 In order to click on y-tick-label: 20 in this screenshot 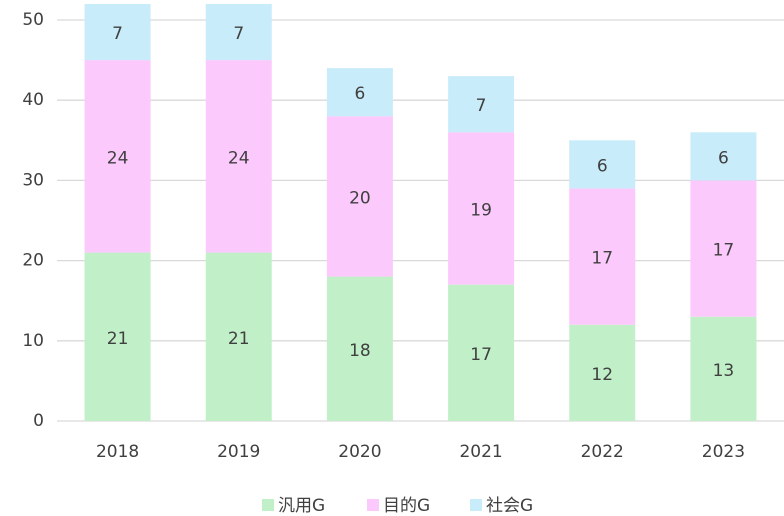, I will do `click(33, 261)`.